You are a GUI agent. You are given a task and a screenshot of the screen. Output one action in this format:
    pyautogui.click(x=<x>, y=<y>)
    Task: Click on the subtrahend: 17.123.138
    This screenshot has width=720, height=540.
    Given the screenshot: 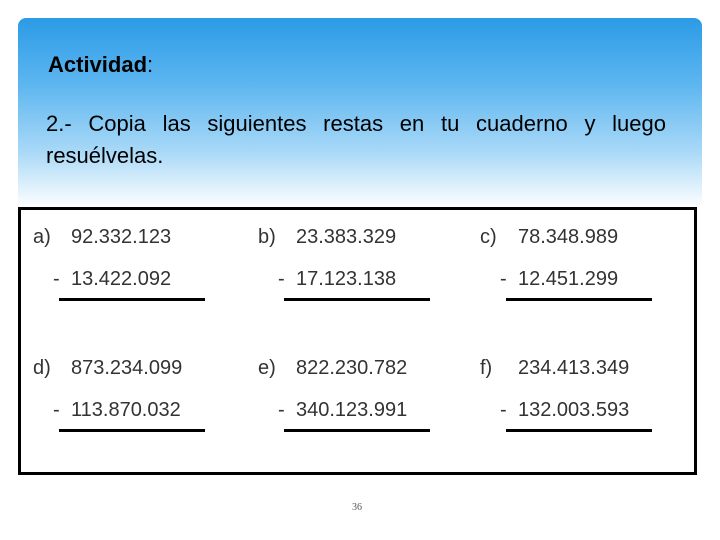 What is the action you would take?
    pyautogui.click(x=346, y=279)
    